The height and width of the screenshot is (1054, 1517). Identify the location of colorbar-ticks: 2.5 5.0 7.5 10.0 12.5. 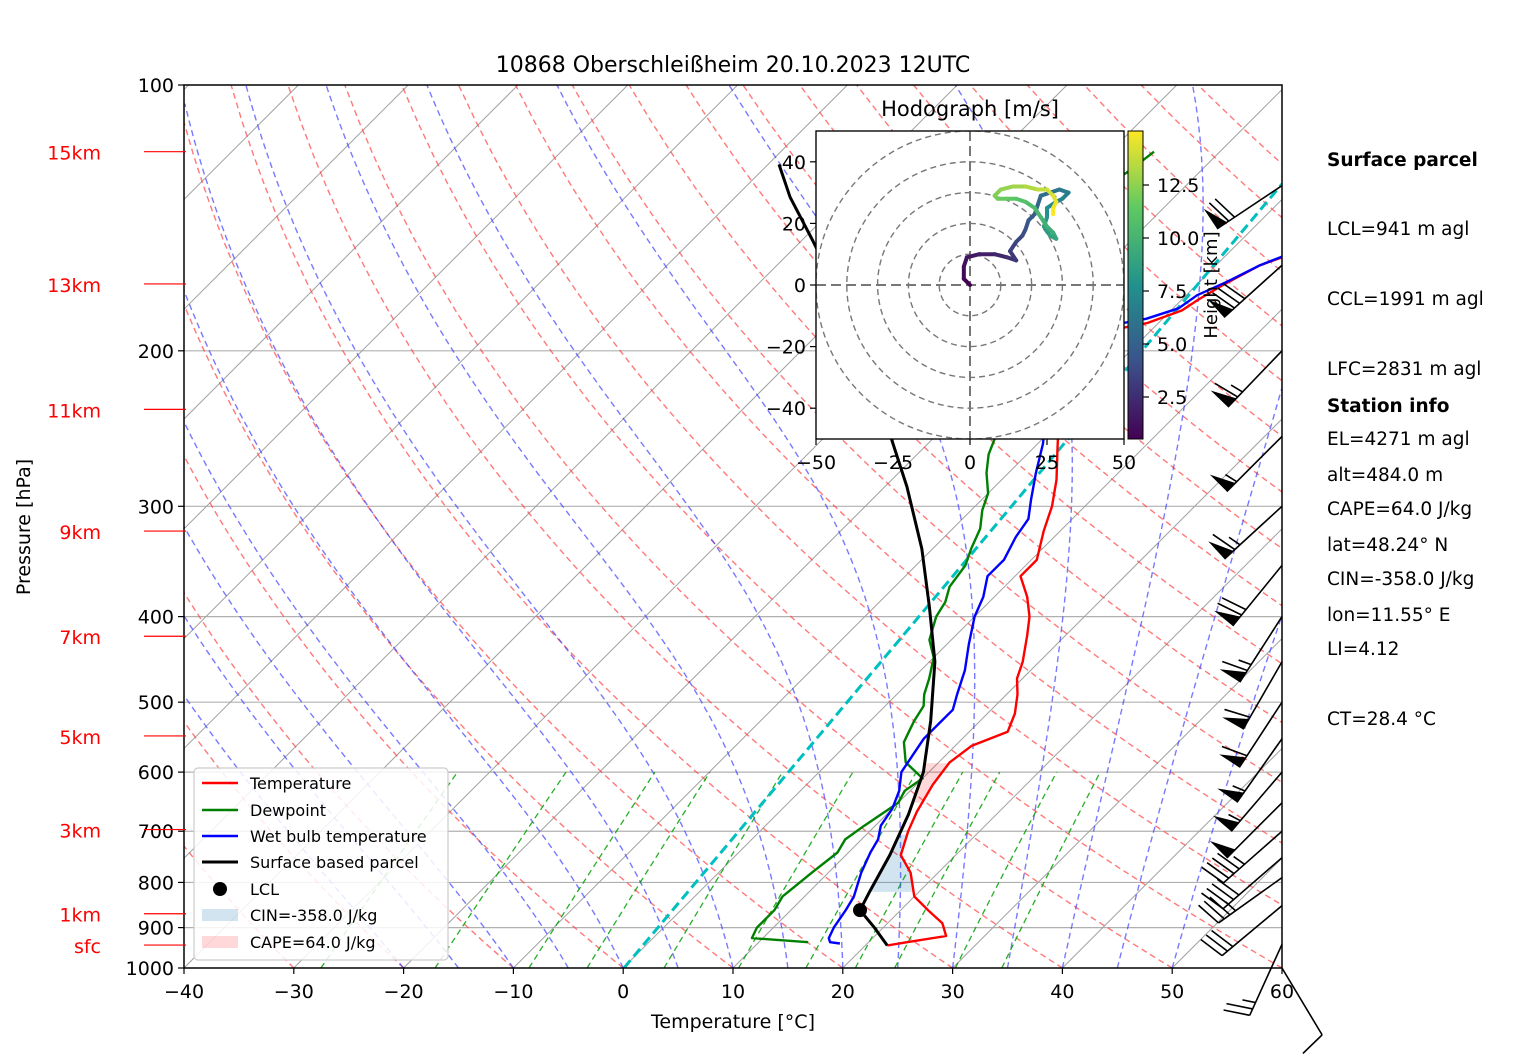
(1171, 292).